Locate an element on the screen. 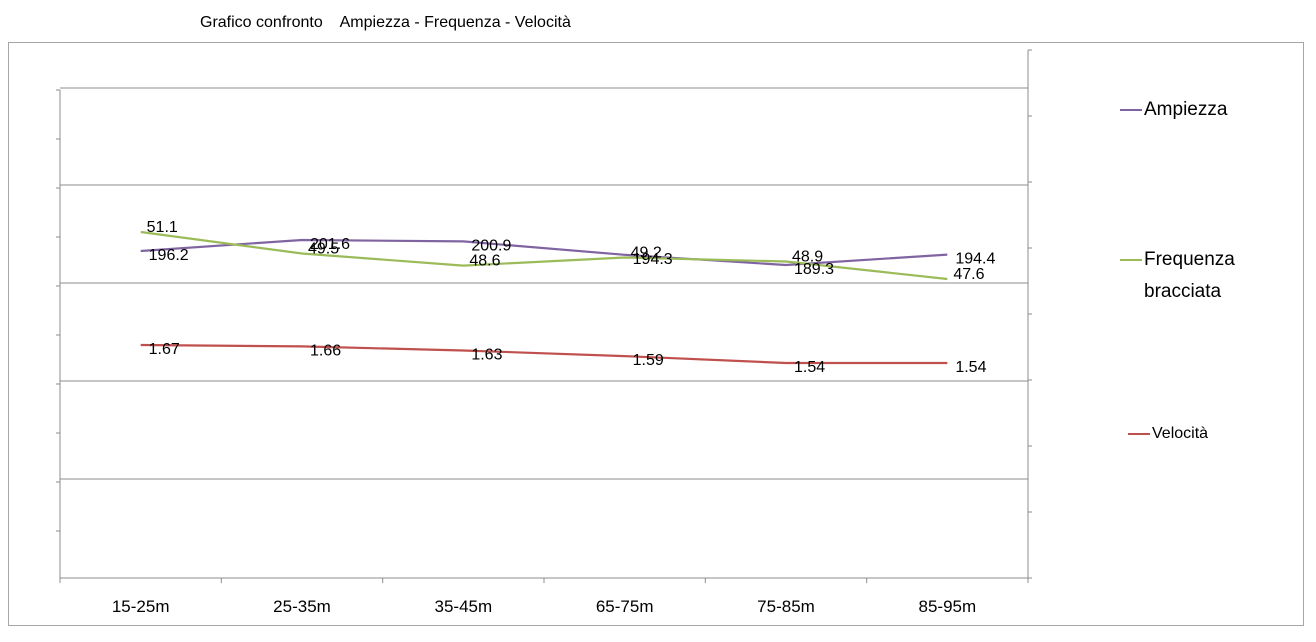 The image size is (1316, 642). legend-label-frequenza-bracciata: Frequenza bracciata is located at coordinates (1189, 276).